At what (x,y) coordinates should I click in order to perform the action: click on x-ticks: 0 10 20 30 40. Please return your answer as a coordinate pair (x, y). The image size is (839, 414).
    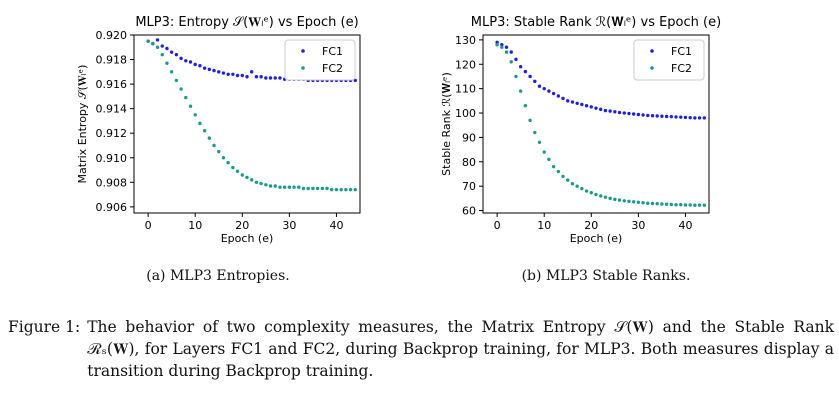
    Looking at the image, I should click on (593, 222).